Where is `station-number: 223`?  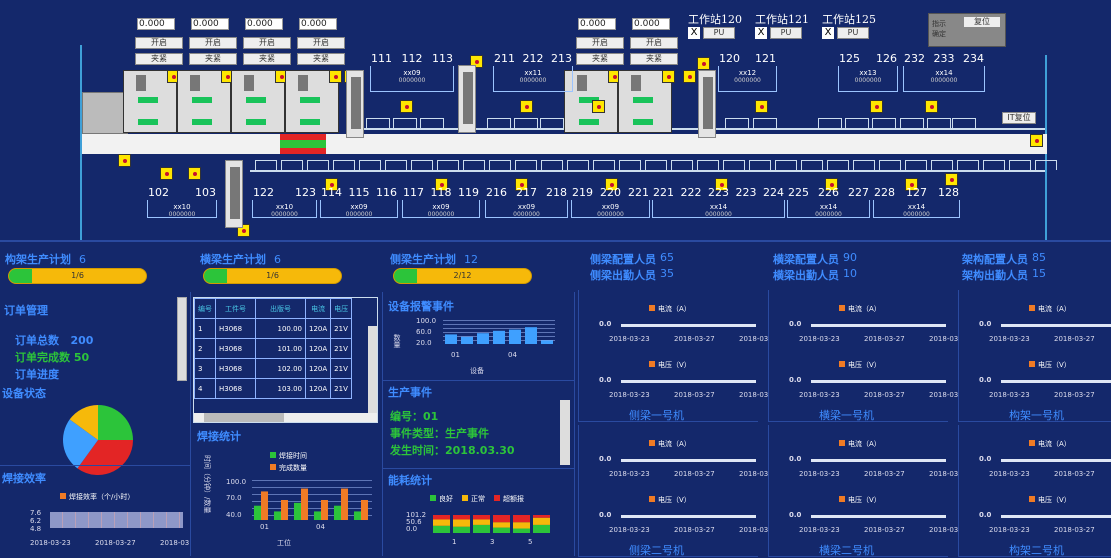
station-number: 223 is located at coordinates (718, 192).